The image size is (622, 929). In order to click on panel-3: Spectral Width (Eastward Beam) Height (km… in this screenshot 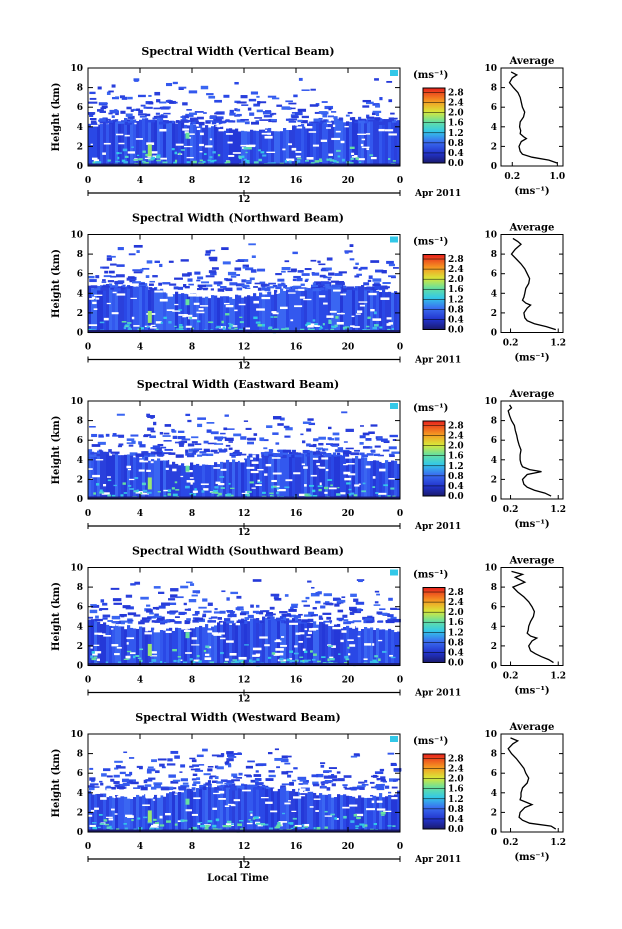, I will do `click(308, 458)`.